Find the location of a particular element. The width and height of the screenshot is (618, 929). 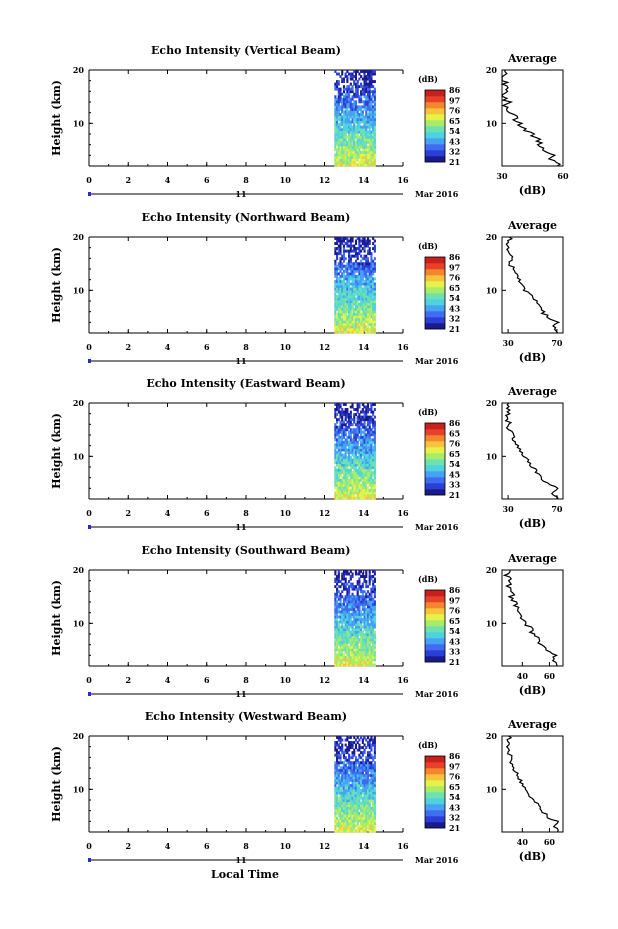

average-line is located at coordinates (532, 784).